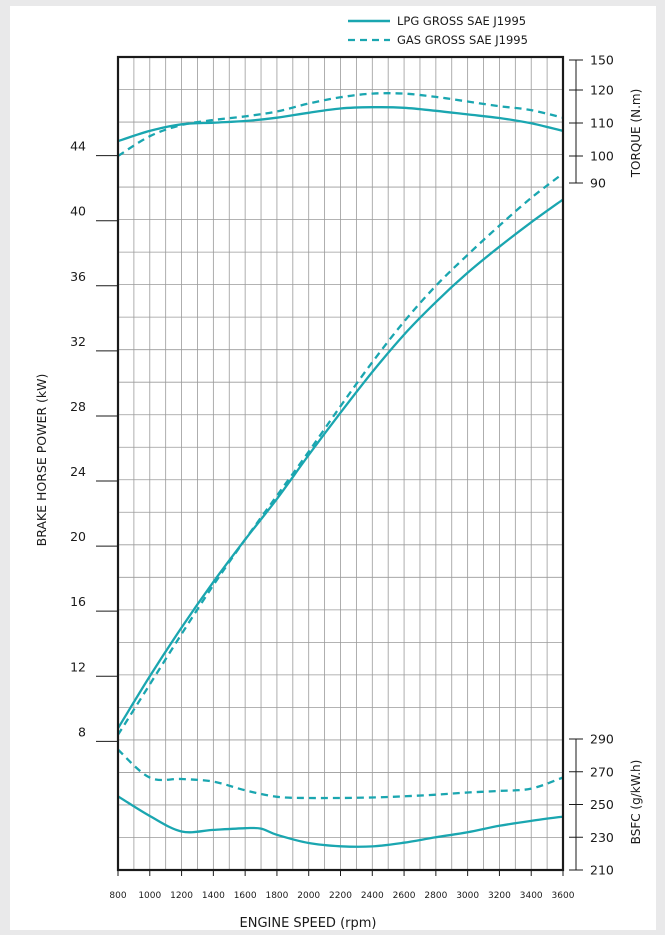 The height and width of the screenshot is (935, 665). I want to click on x-tick-label: 2800, so click(435, 896).